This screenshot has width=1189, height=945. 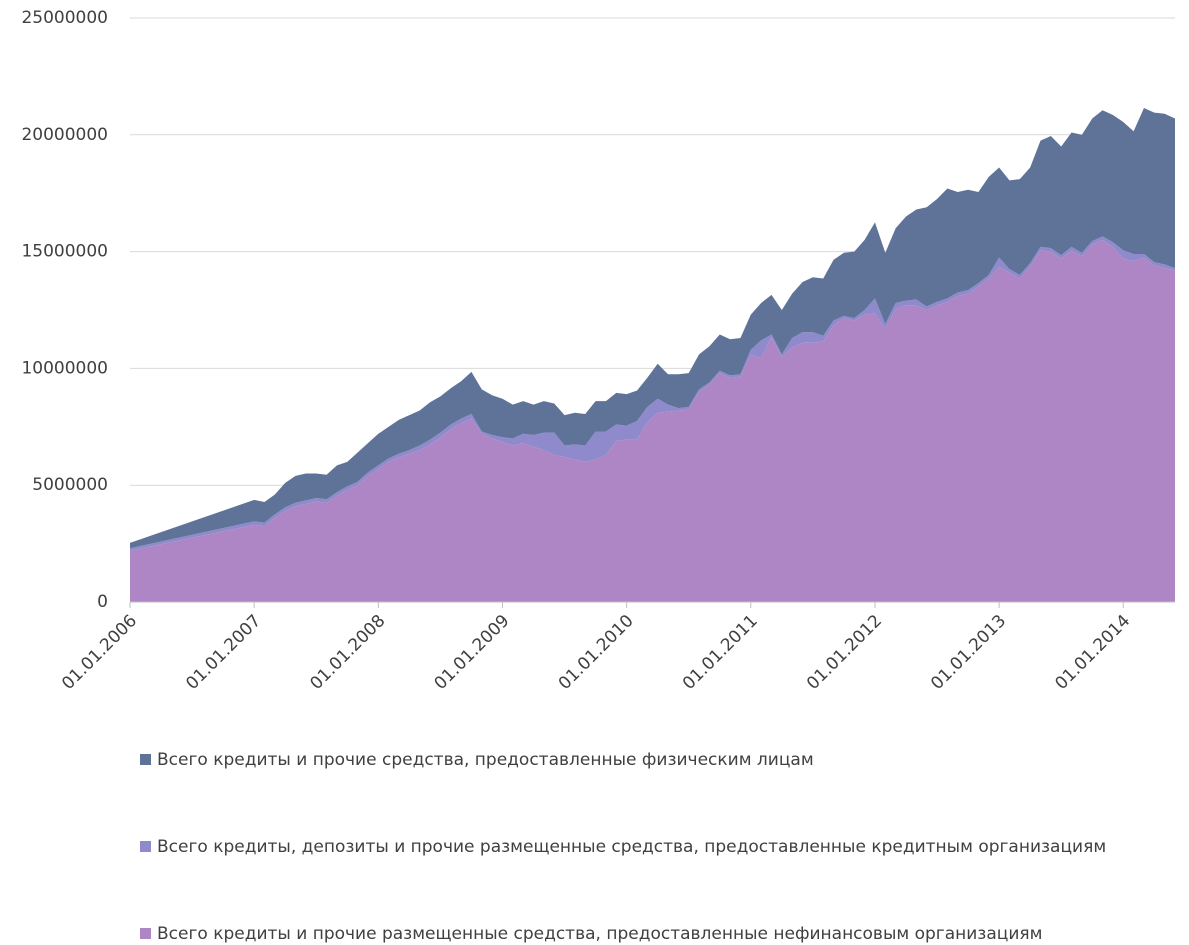 I want to click on x-tick-label: 01.01.2008, so click(x=347, y=652).